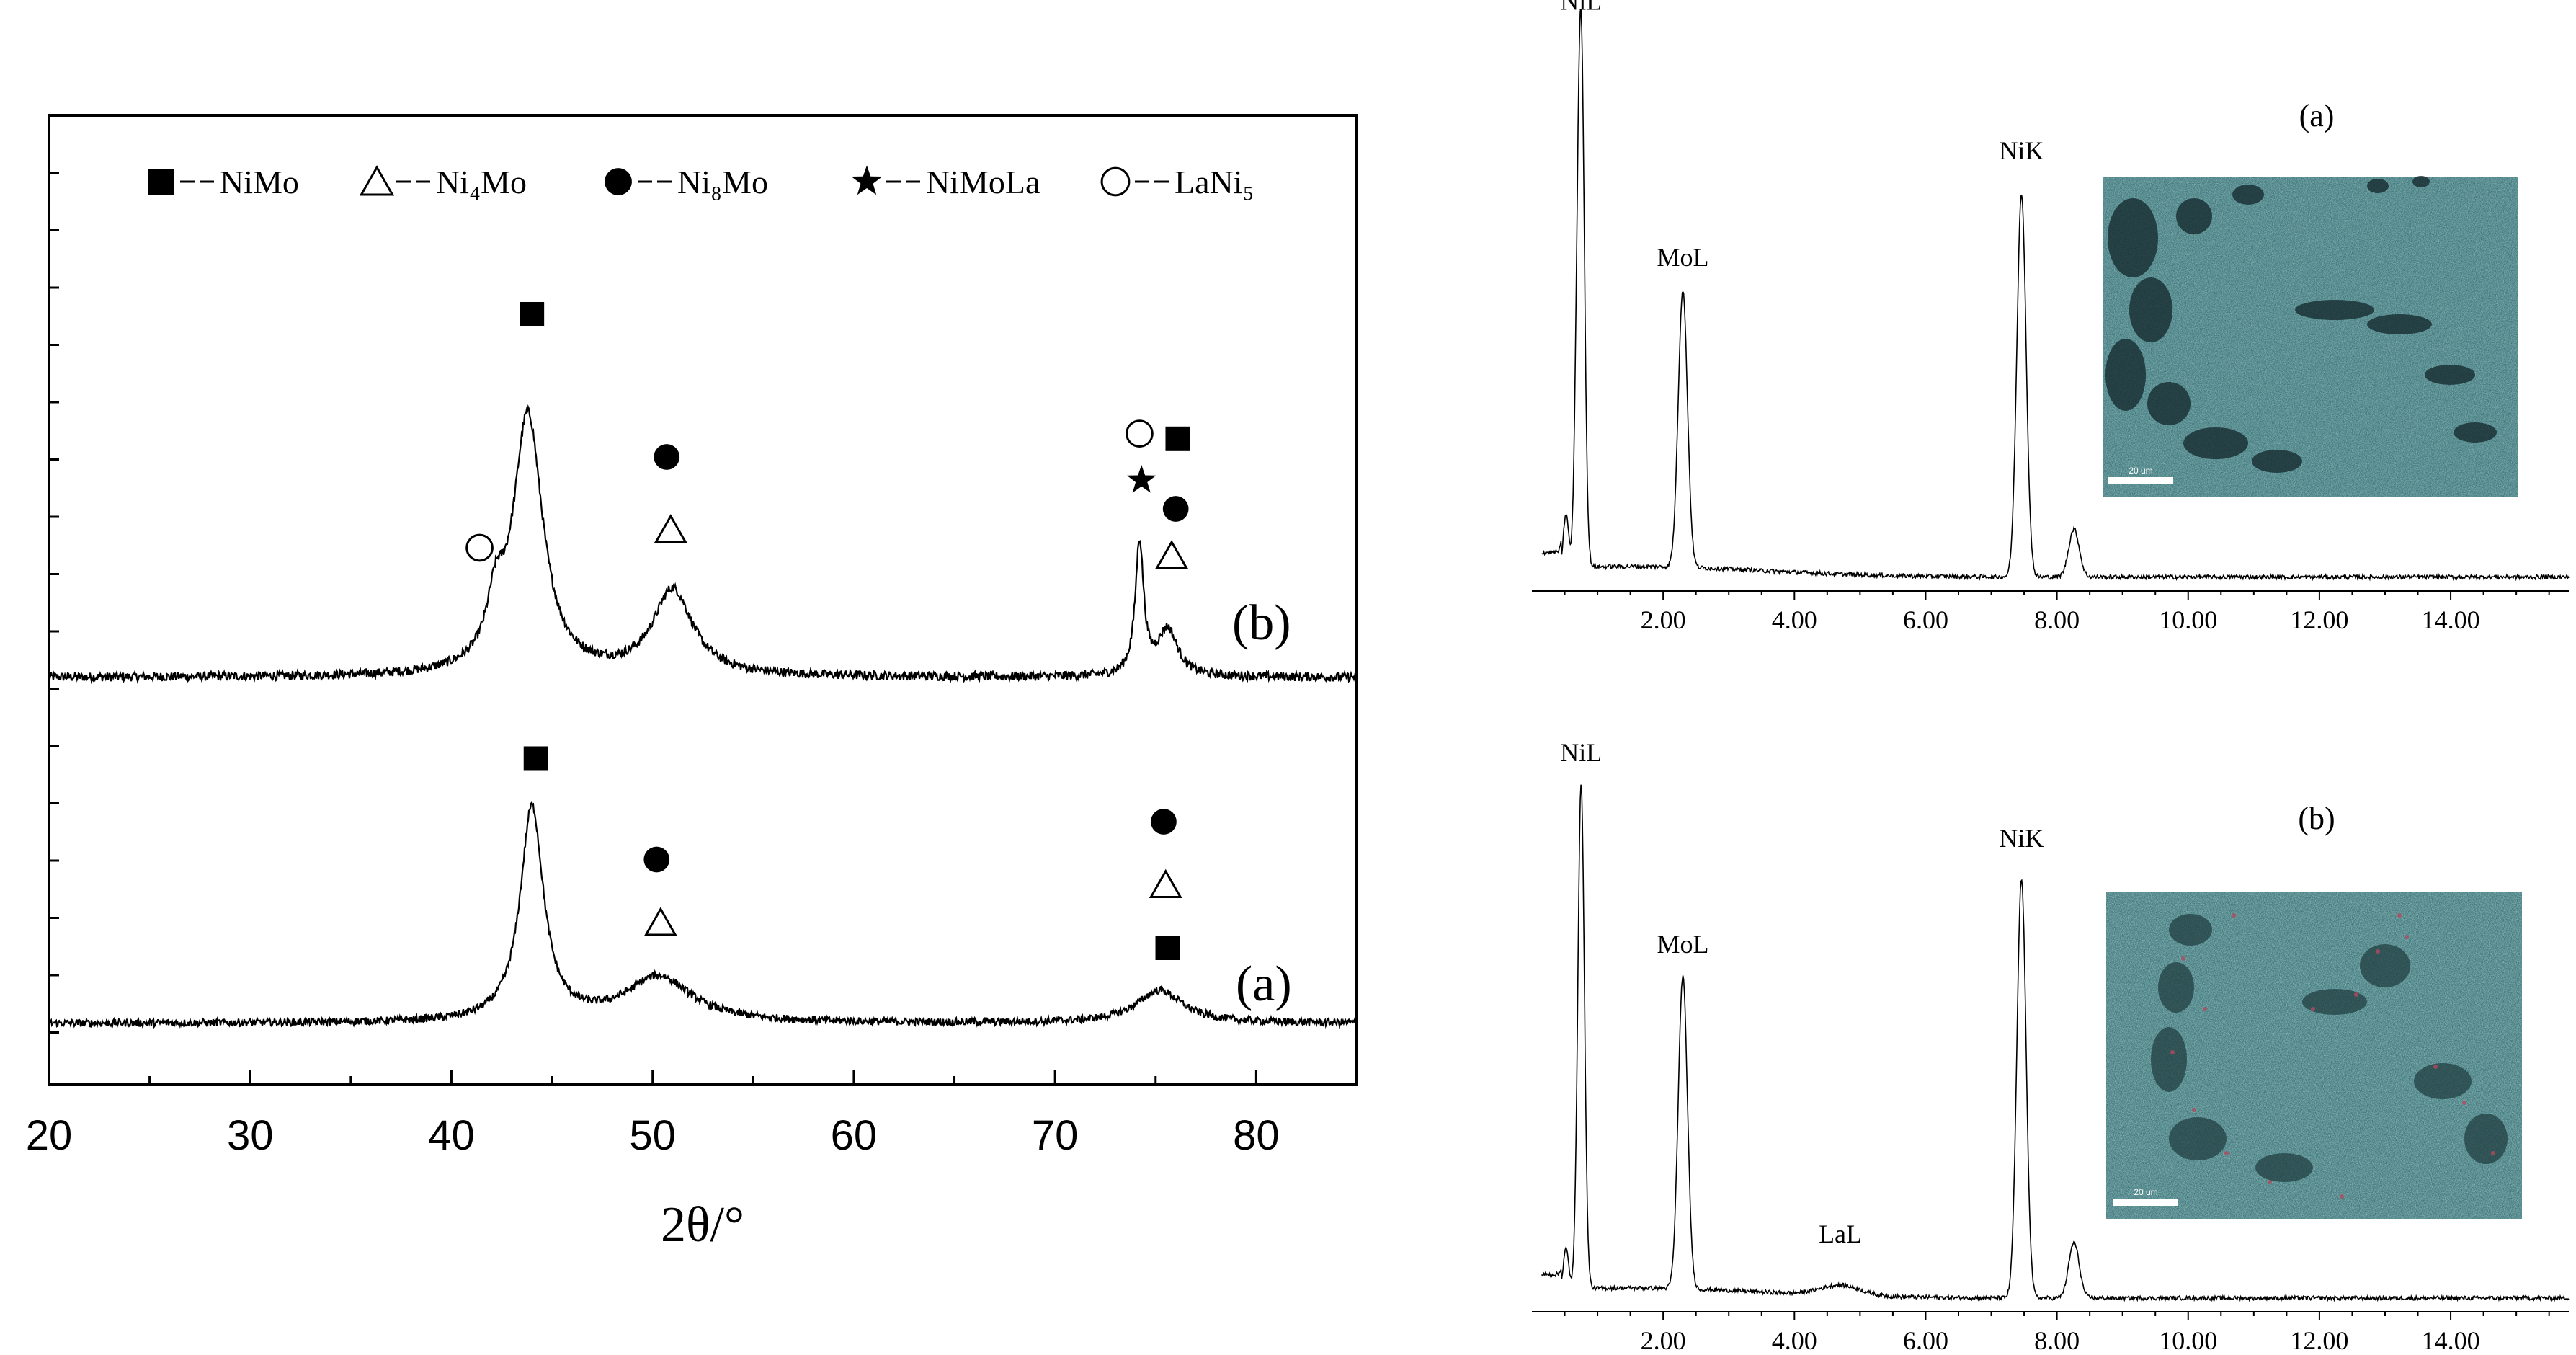 This screenshot has height=1355, width=2576. I want to click on xrd-x-axis-label: 2θ/°, so click(702, 1225).